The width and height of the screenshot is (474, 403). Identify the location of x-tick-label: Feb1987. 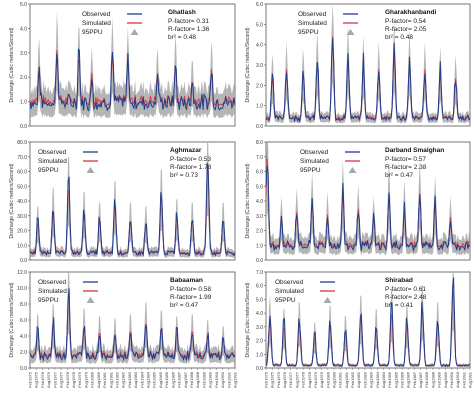
(414, 379).